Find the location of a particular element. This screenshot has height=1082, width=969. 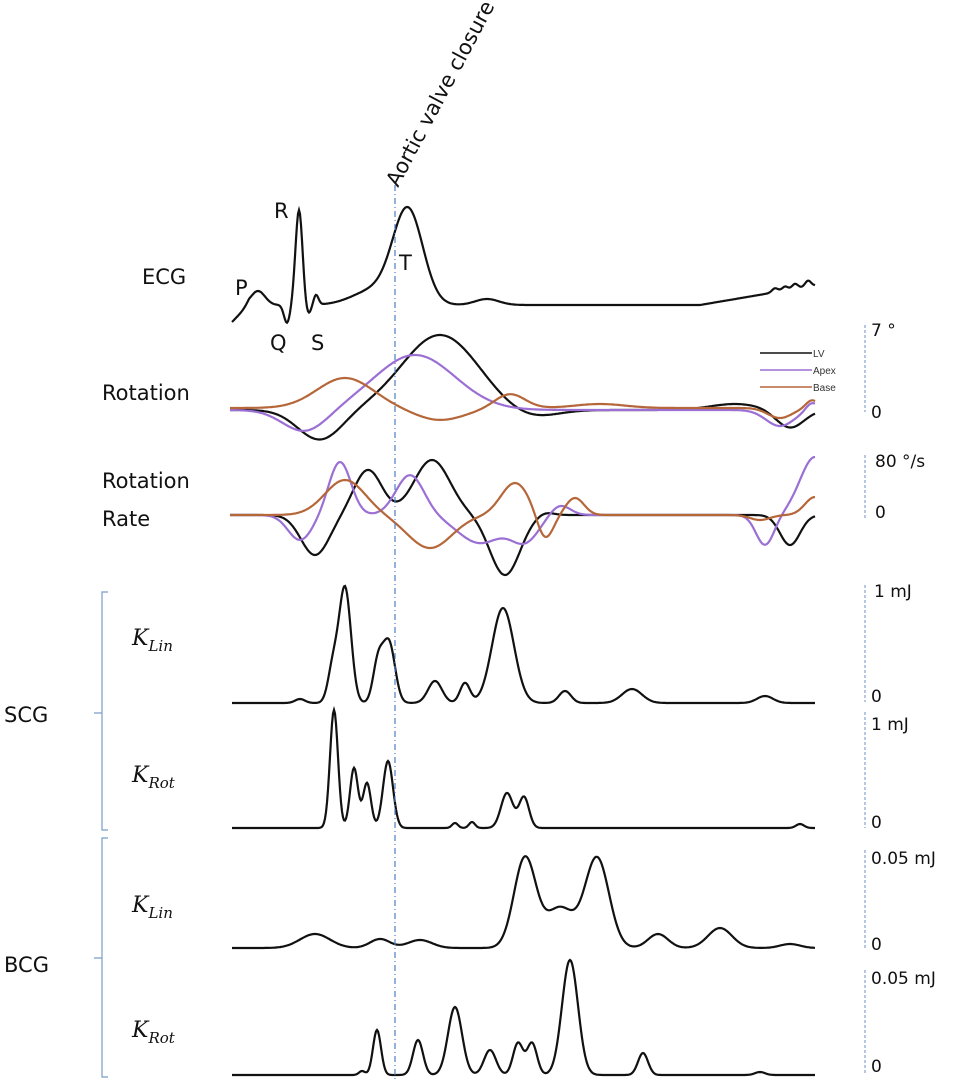

bcg-krot-scale-top: 0.05 mJ is located at coordinates (903, 979).